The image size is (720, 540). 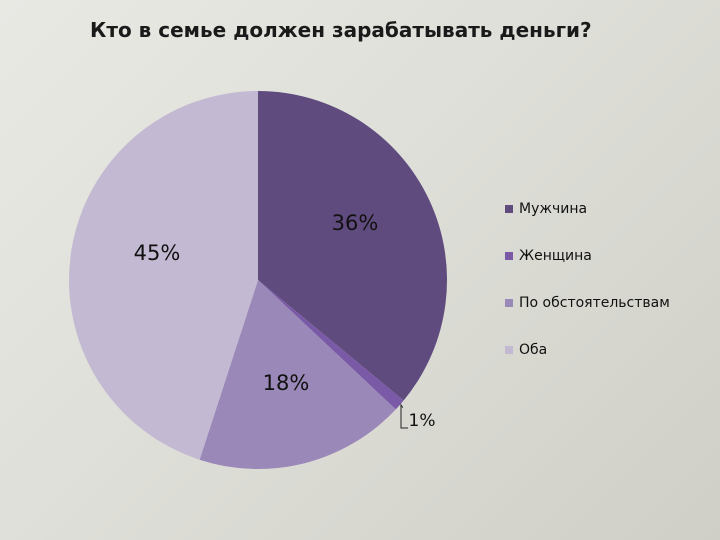 I want to click on data-label-4: 45%, so click(x=157, y=253).